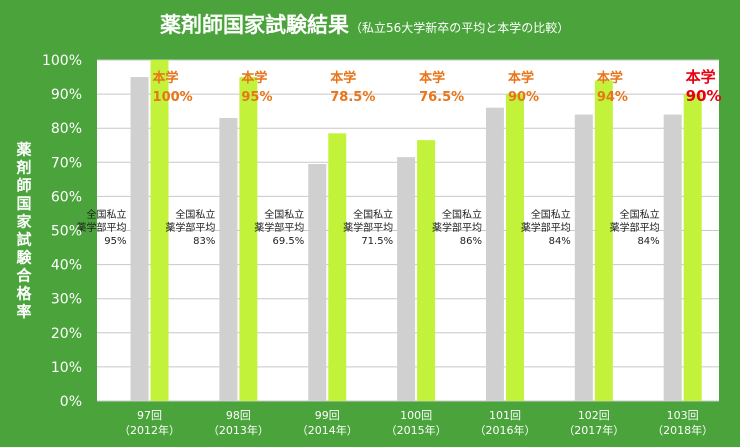 This screenshot has height=447, width=740. I want to click on y-axis-label-char: 師, so click(23, 186).